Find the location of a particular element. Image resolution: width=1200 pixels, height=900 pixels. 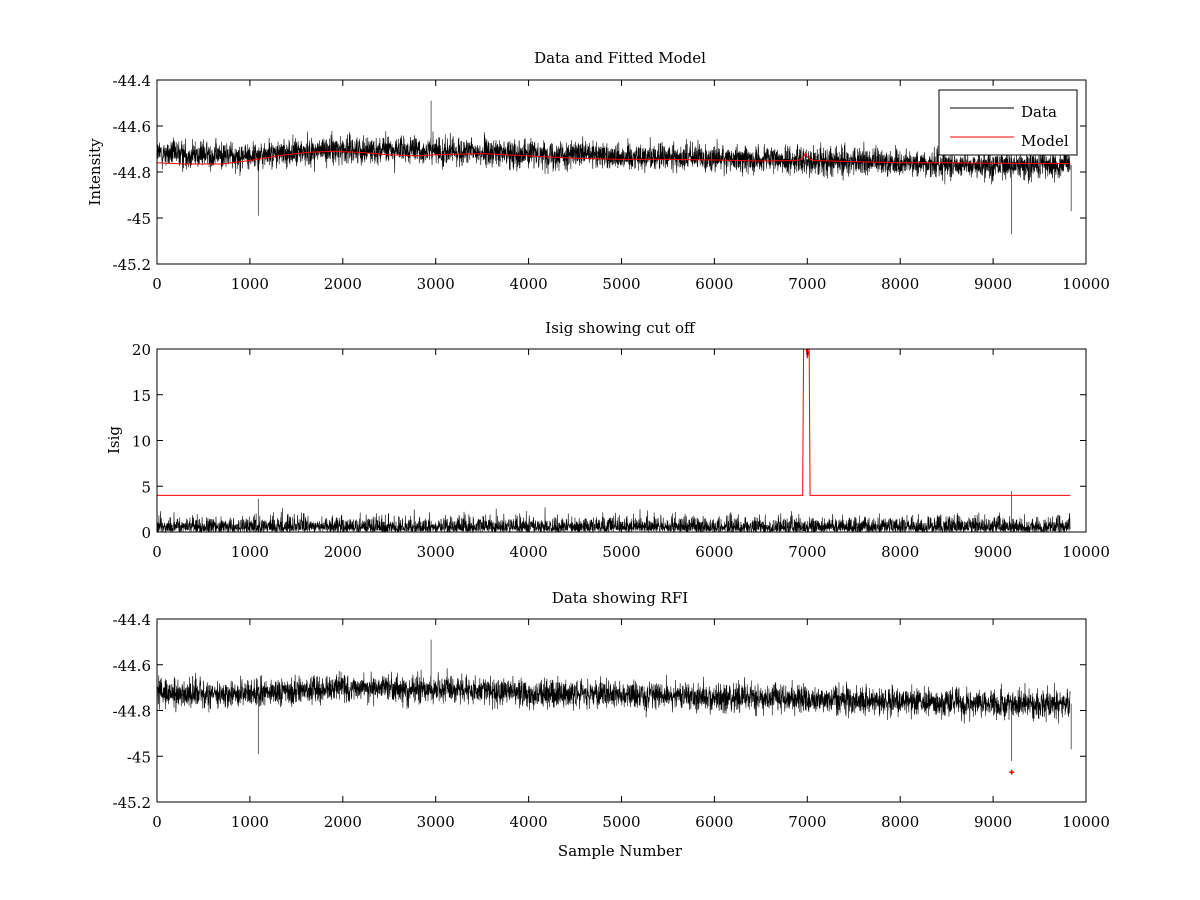

y-tick-label: 20 is located at coordinates (141, 350).